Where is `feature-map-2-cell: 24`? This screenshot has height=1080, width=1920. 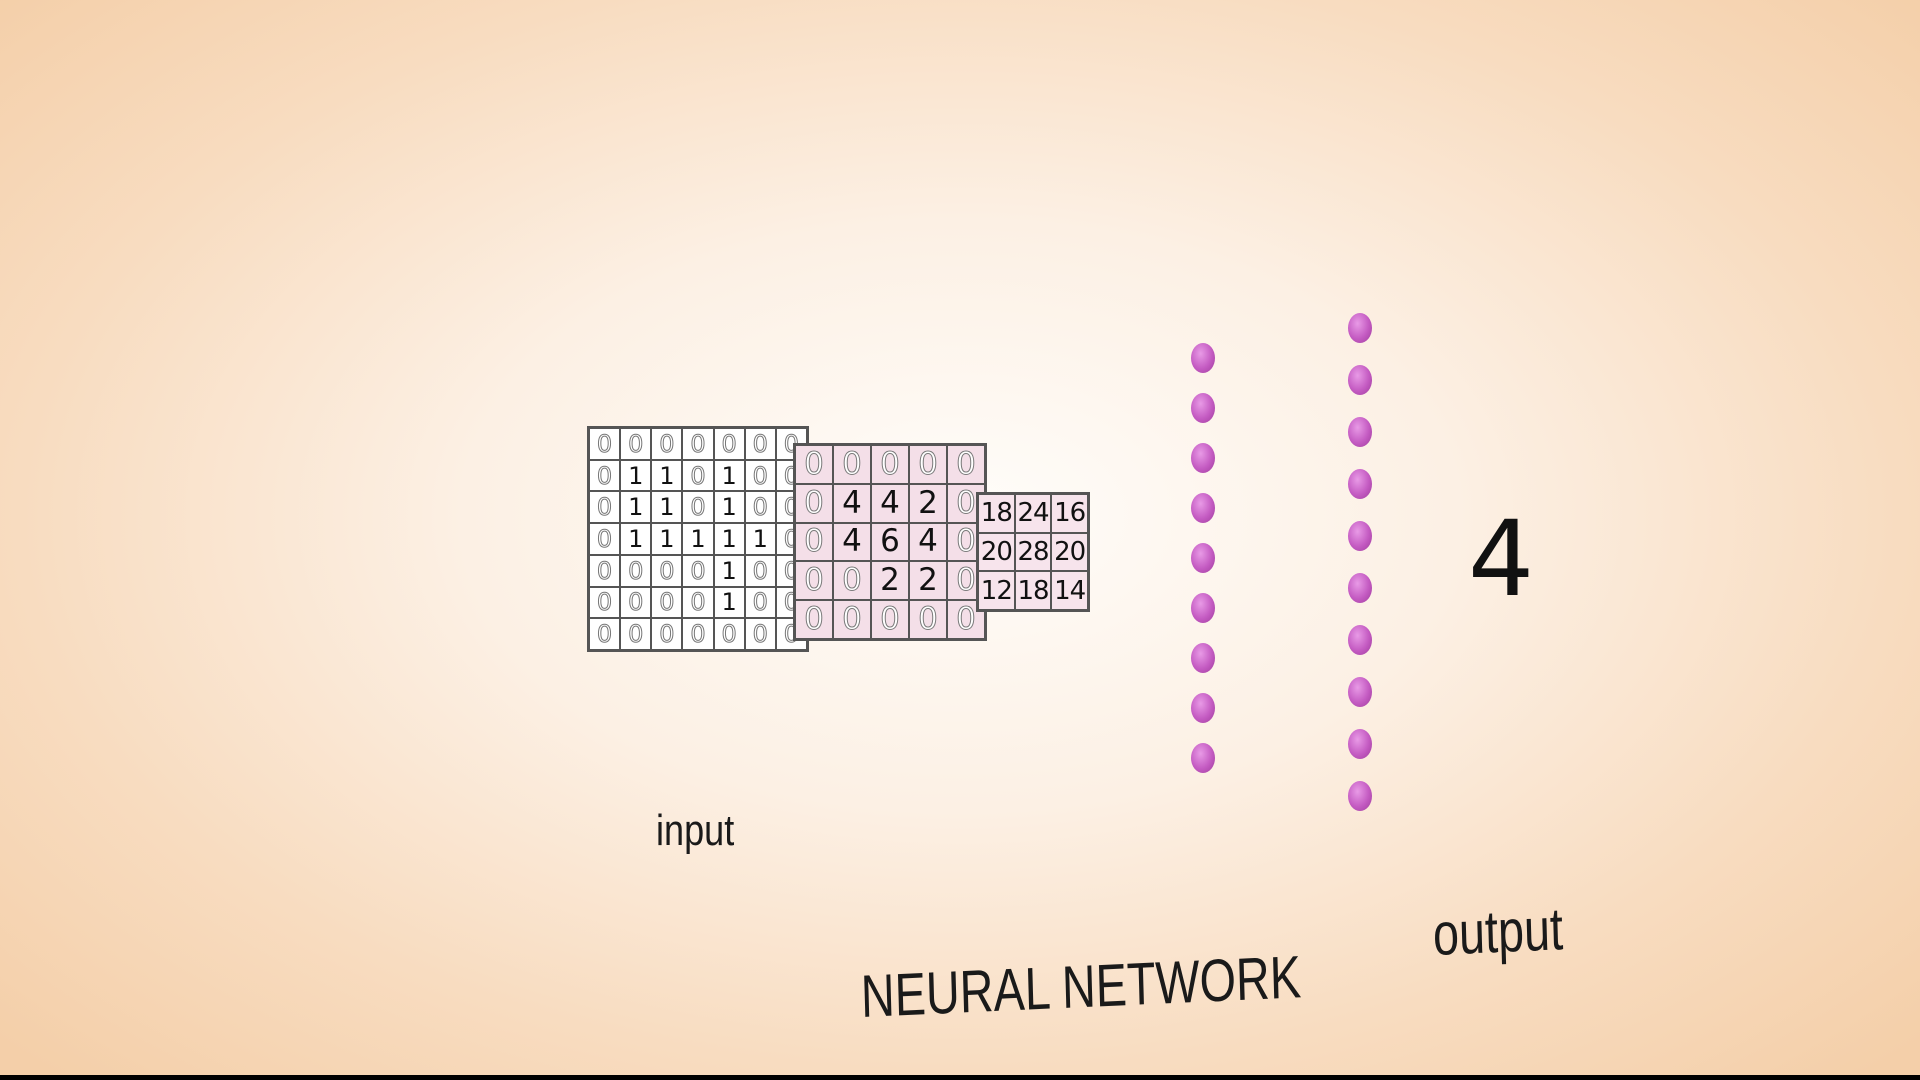
feature-map-2-cell: 24 is located at coordinates (1033, 513).